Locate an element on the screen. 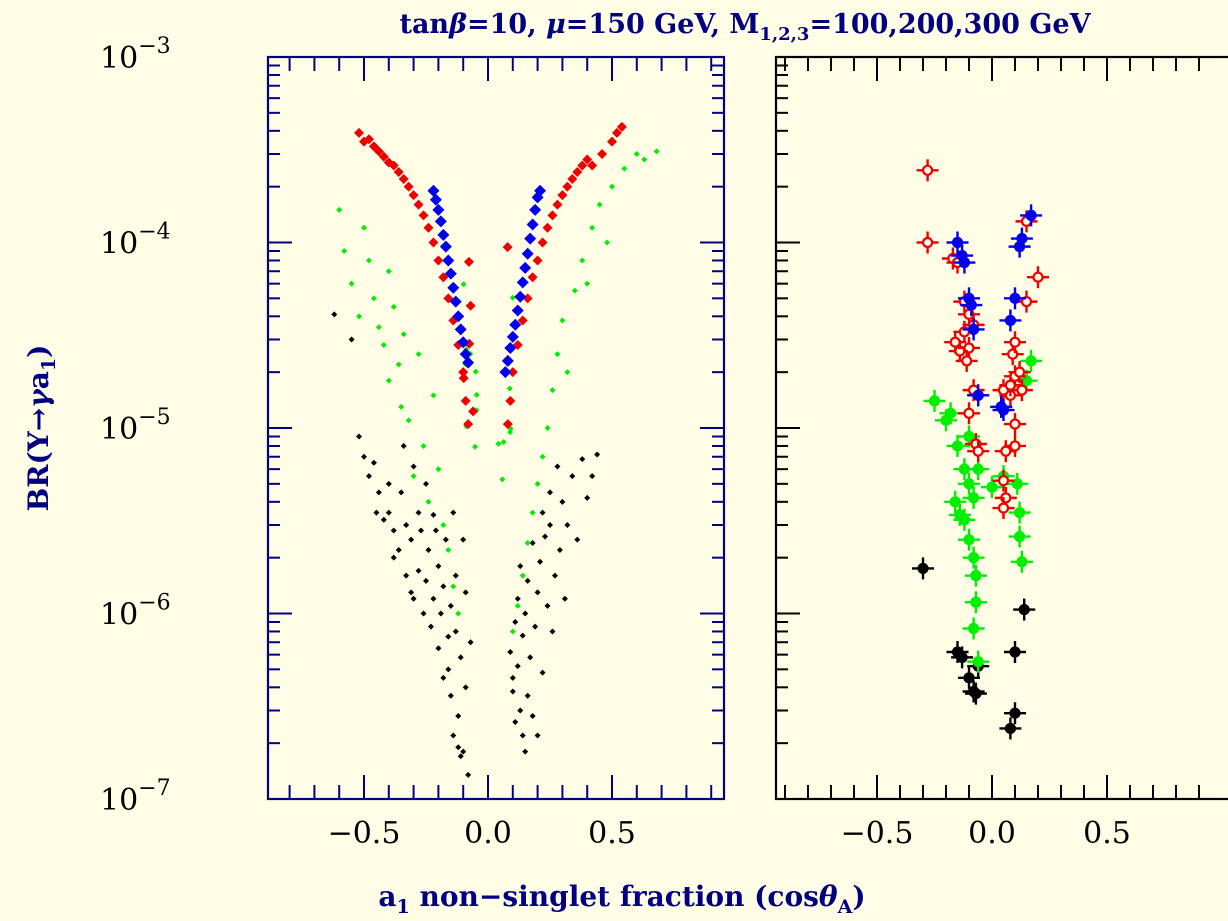 This screenshot has width=1228, height=921. y-tick-label: 10⁻⁶ is located at coordinates (135, 612).